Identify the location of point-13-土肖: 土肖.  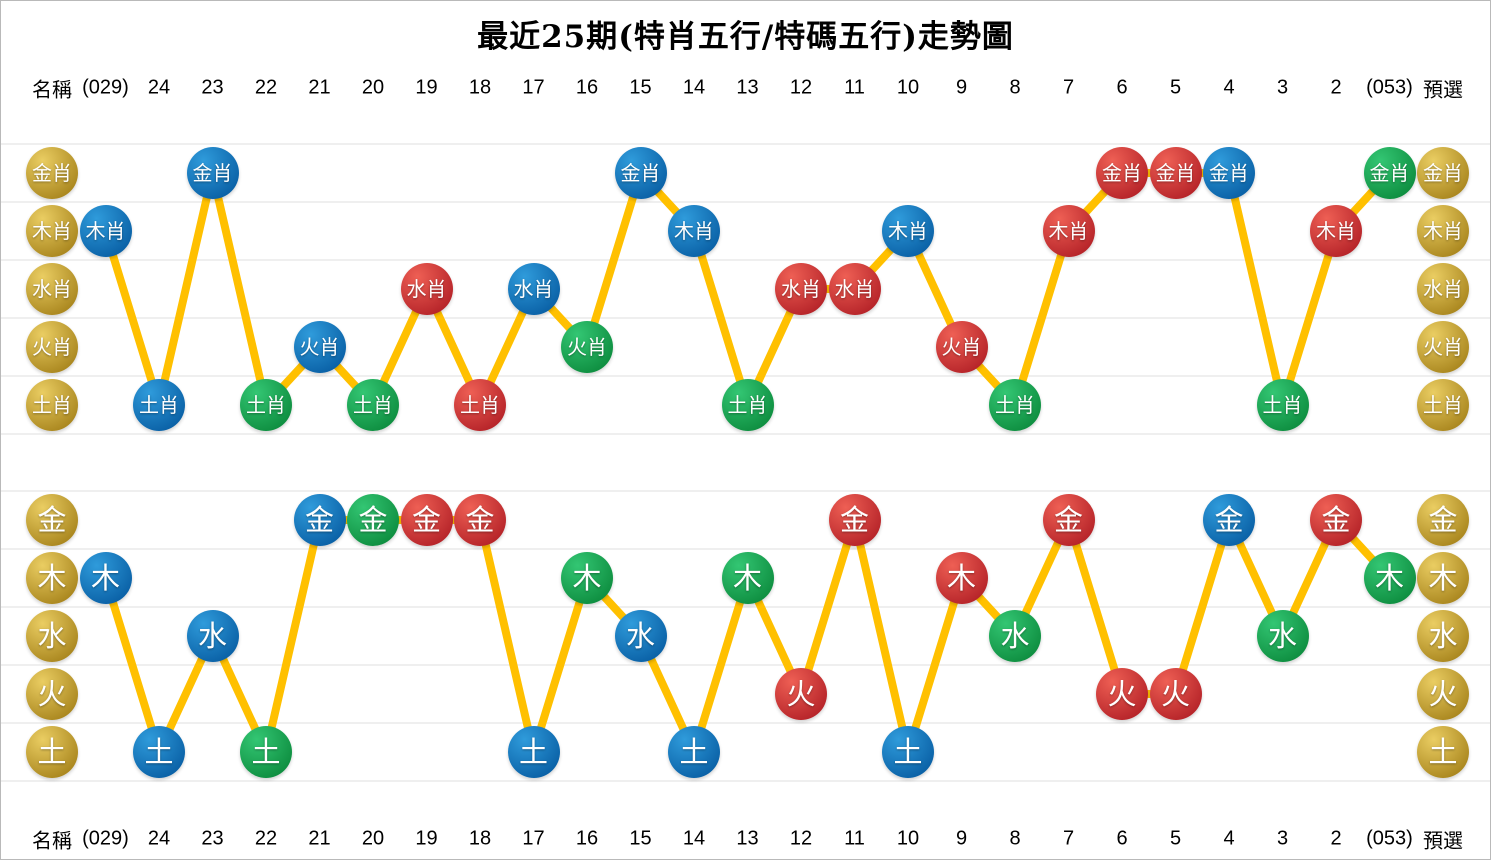
(747, 405).